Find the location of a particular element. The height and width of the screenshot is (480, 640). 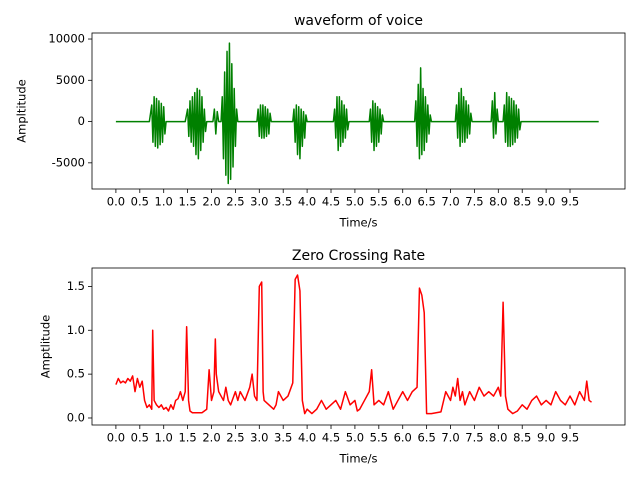

y-tick-label: 0 is located at coordinates (81, 121).